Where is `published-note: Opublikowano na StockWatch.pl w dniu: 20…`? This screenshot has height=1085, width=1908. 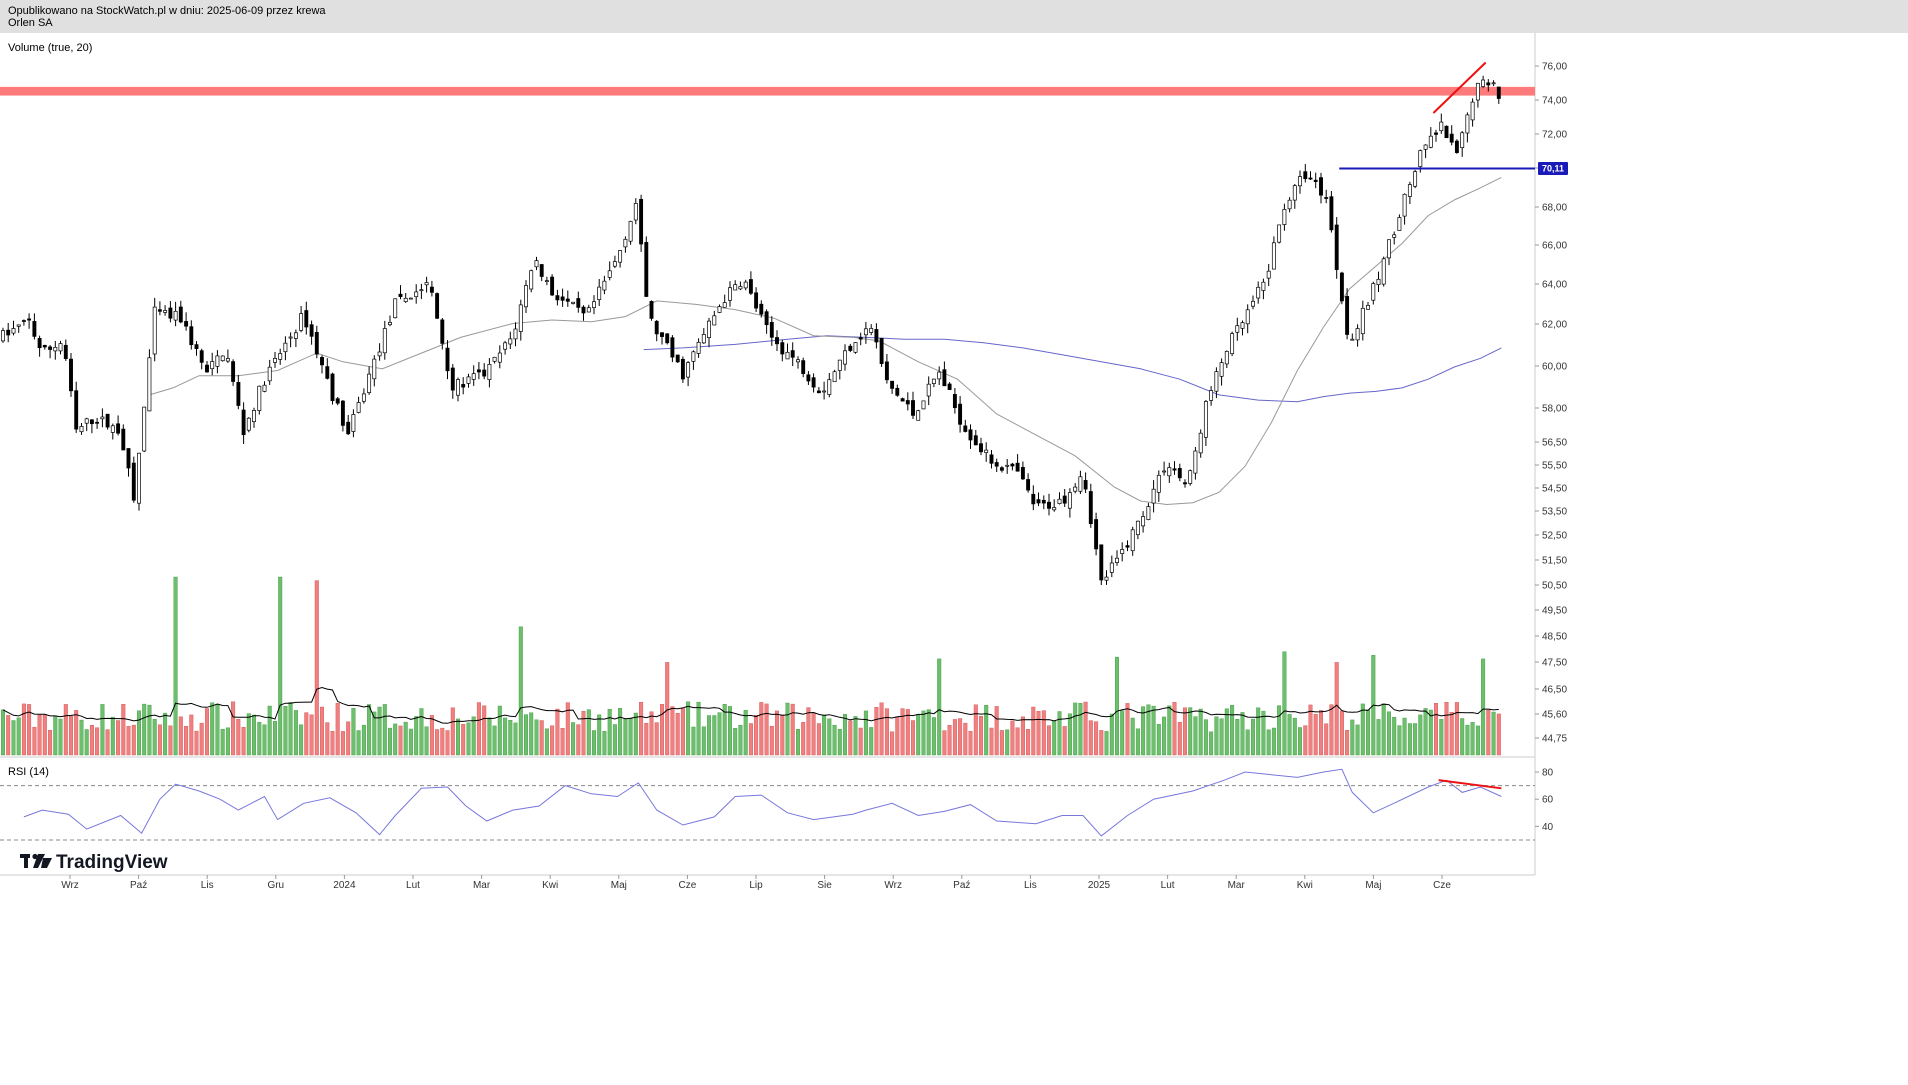 published-note: Opublikowano na StockWatch.pl w dniu: 20… is located at coordinates (167, 11).